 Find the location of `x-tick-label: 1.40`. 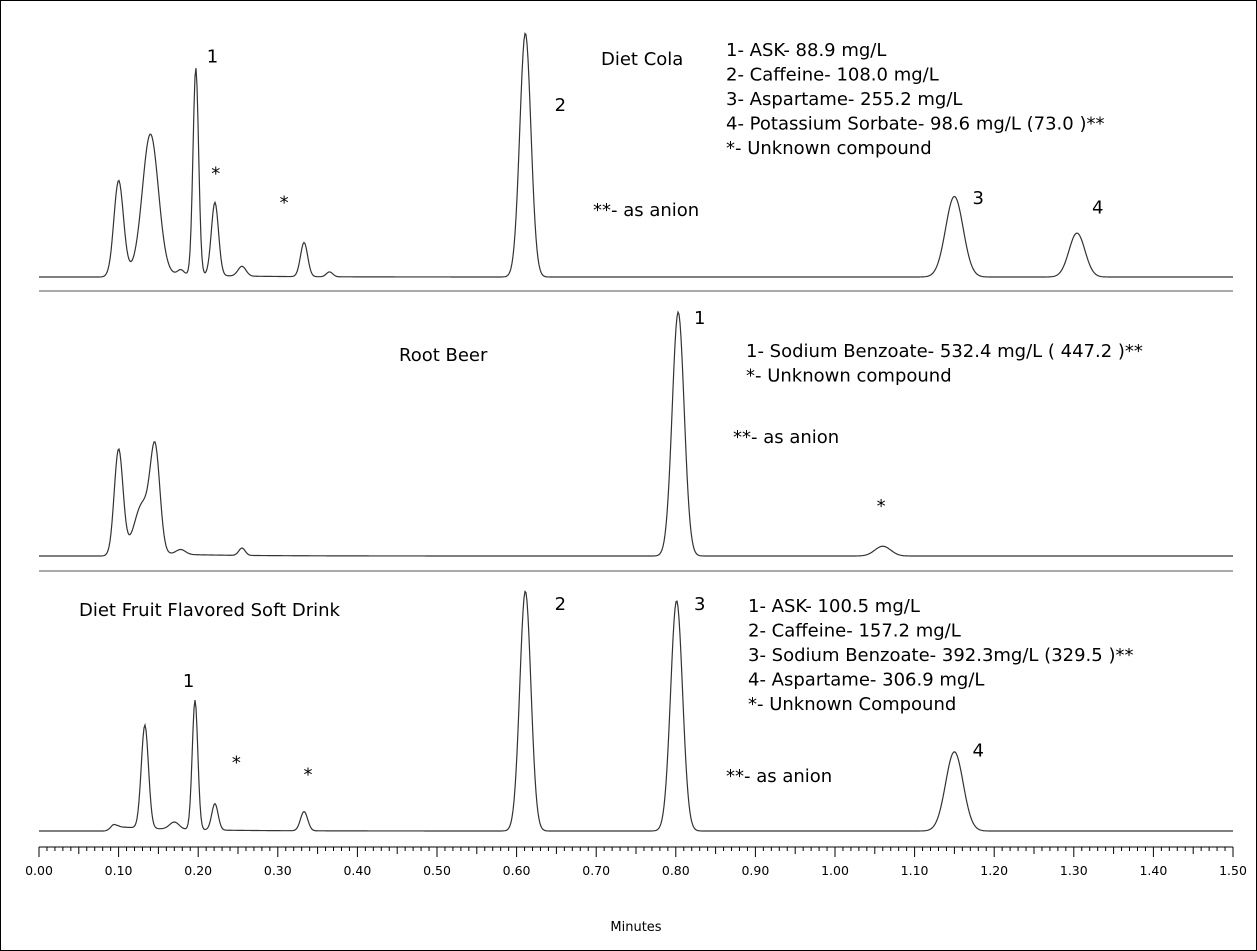

x-tick-label: 1.40 is located at coordinates (1153, 870).